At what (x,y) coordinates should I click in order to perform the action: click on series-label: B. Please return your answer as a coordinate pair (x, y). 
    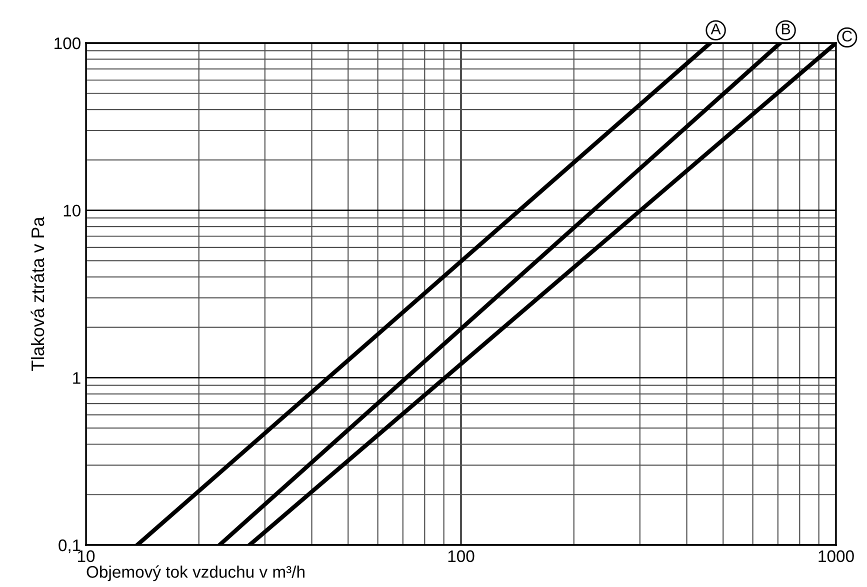
    Looking at the image, I should click on (786, 29).